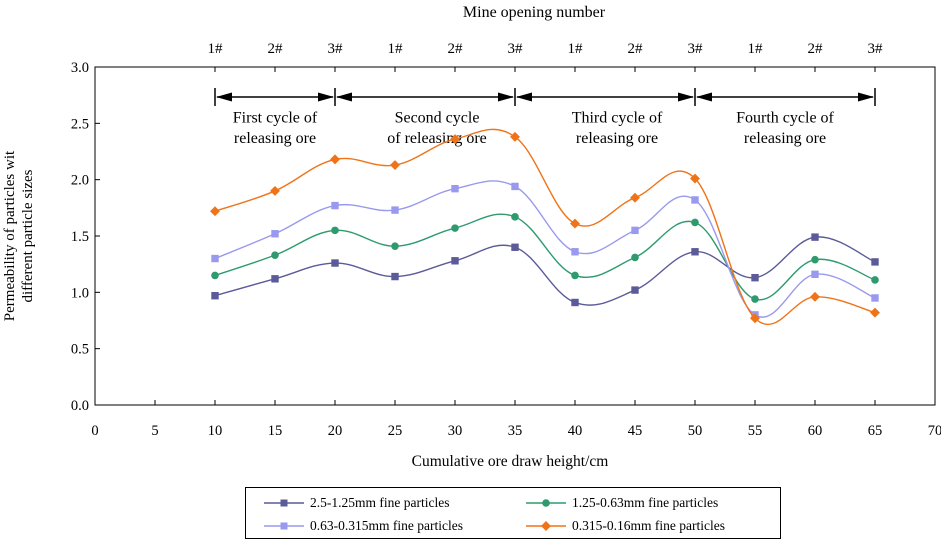 The width and height of the screenshot is (941, 546). What do you see at coordinates (80, 406) in the screenshot?
I see `y-tick-label-0: 0.0` at bounding box center [80, 406].